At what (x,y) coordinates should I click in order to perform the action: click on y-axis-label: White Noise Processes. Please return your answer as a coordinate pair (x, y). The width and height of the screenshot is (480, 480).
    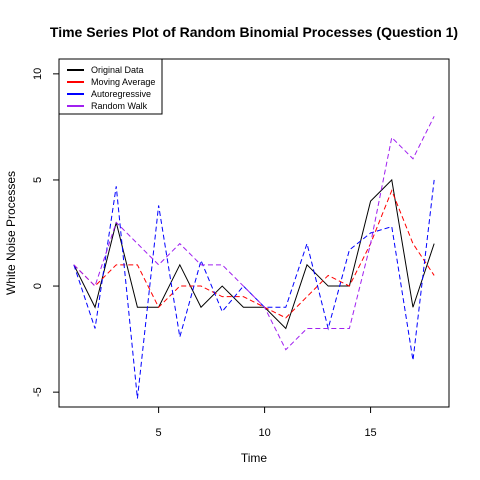
    Looking at the image, I should click on (11, 233).